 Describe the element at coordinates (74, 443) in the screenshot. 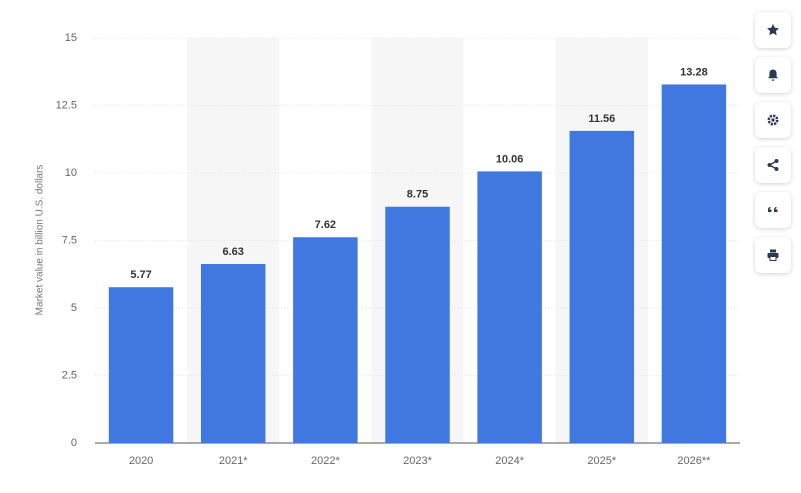

I see `y-tick-label: 0` at that location.